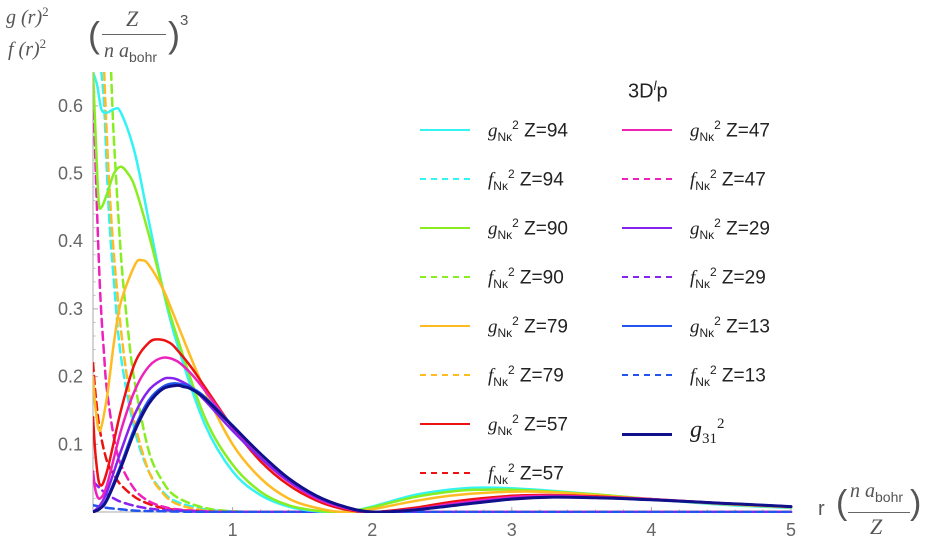  Describe the element at coordinates (131, 52) in the screenshot. I see `ylabel-unit-denominator: n abohr` at that location.